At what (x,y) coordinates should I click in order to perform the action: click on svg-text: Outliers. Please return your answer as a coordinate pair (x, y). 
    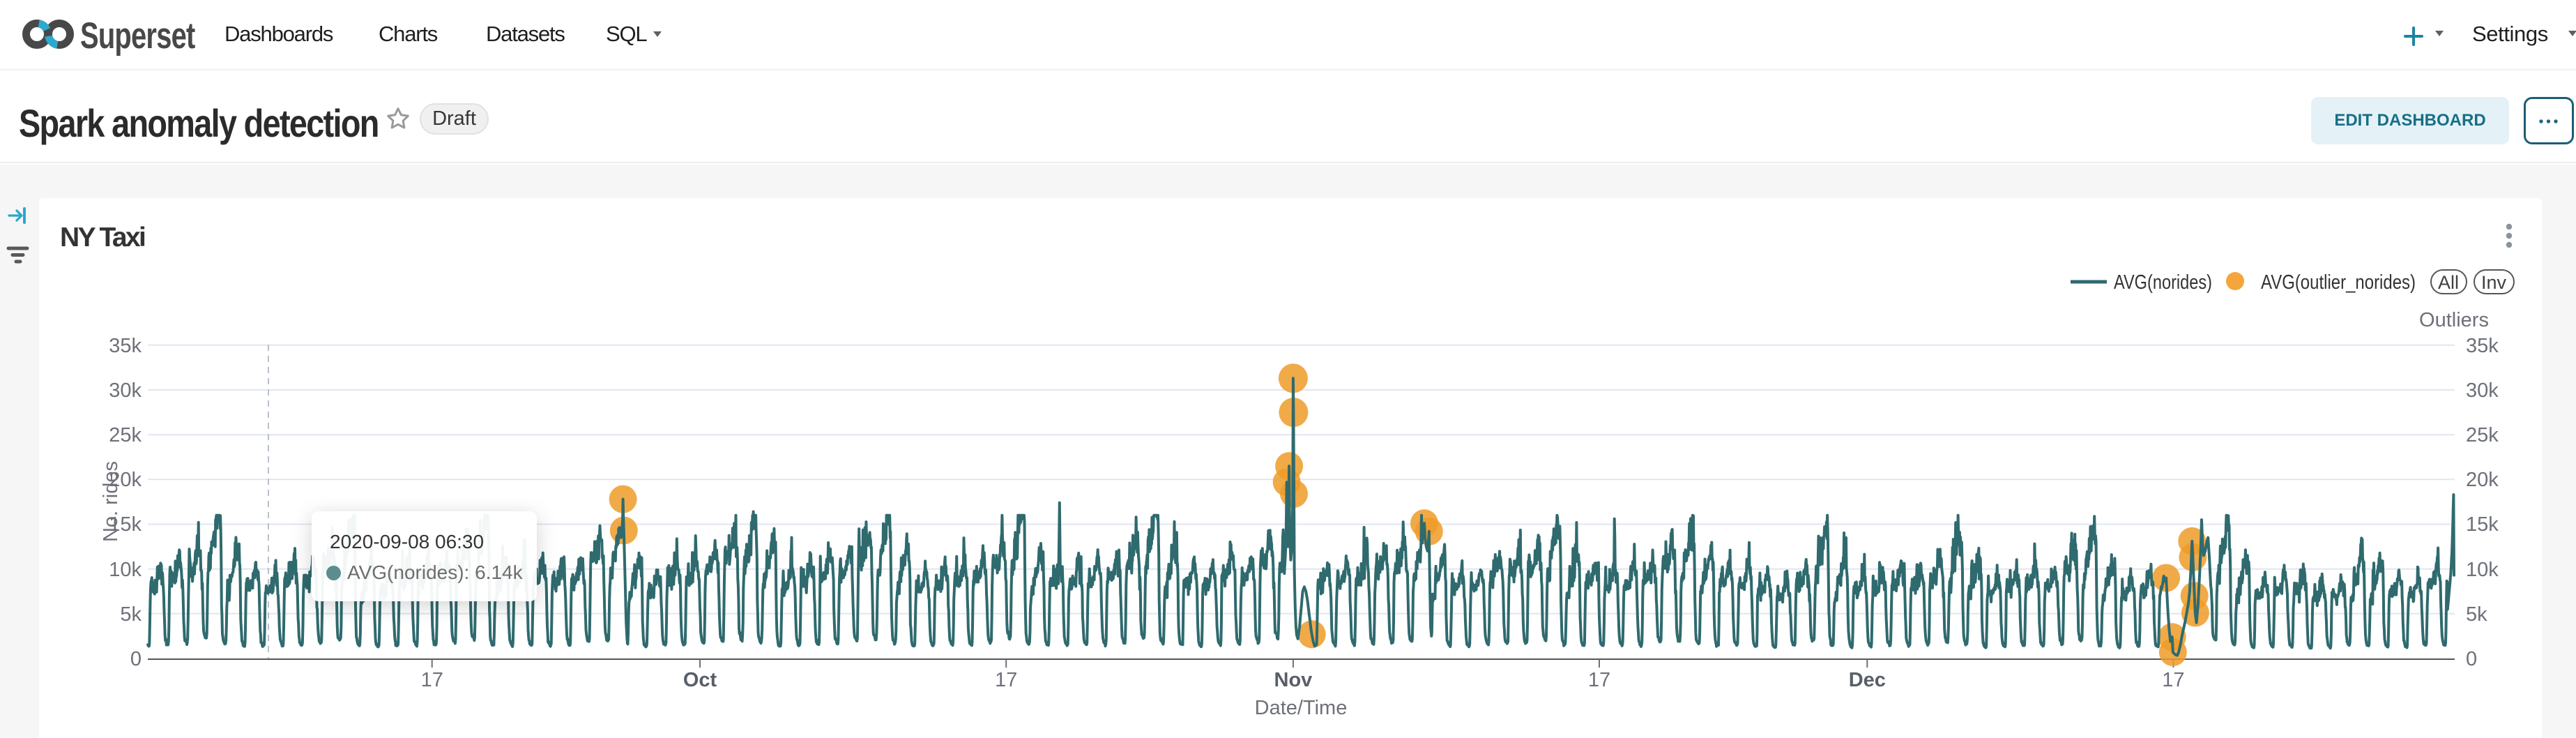
    Looking at the image, I should click on (2454, 320).